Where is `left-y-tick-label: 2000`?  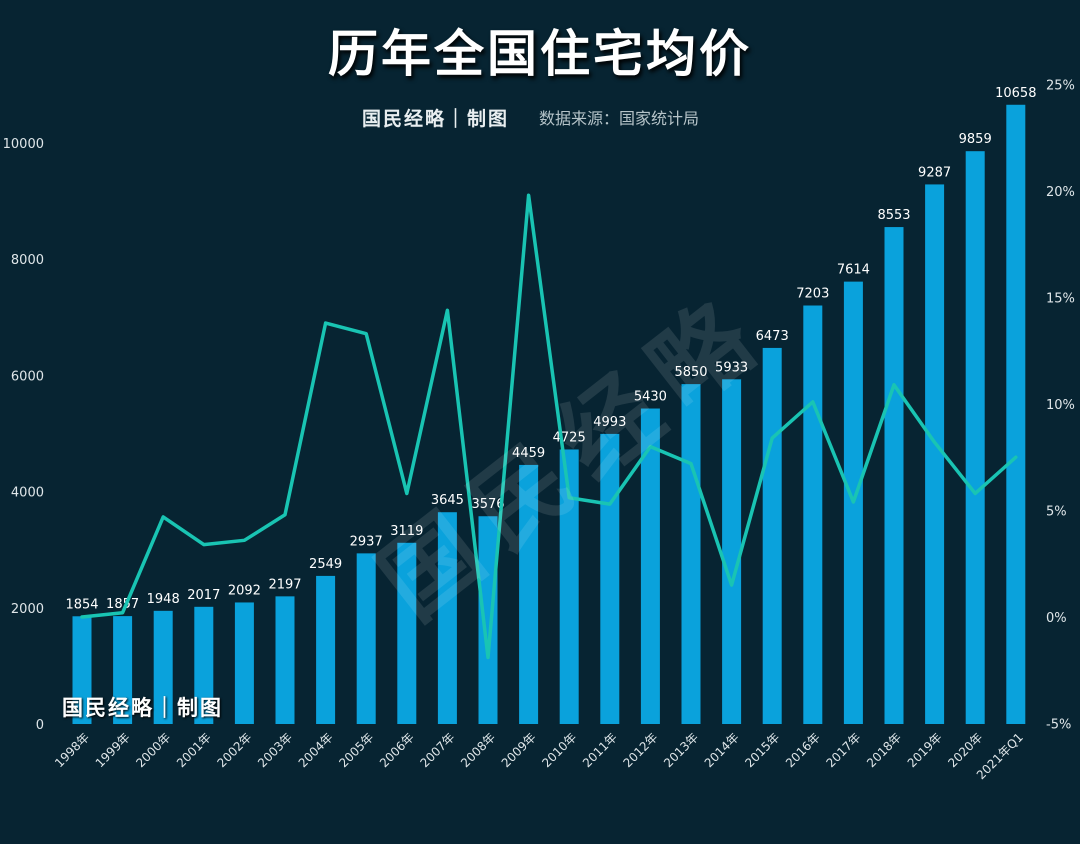 left-y-tick-label: 2000 is located at coordinates (27, 609).